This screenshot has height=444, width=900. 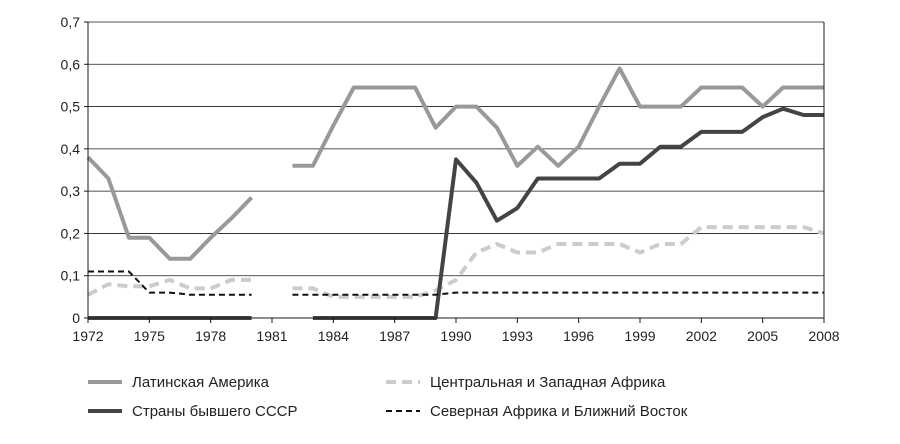 I want to click on x-tick-label: 1993, so click(x=517, y=336).